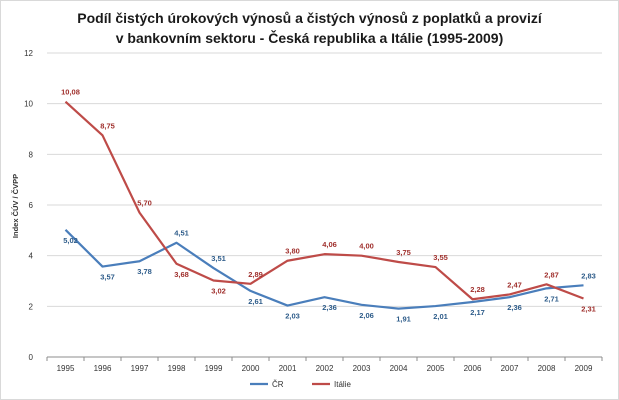  Describe the element at coordinates (251, 368) in the screenshot. I see `x-tick-label: 2000` at that location.